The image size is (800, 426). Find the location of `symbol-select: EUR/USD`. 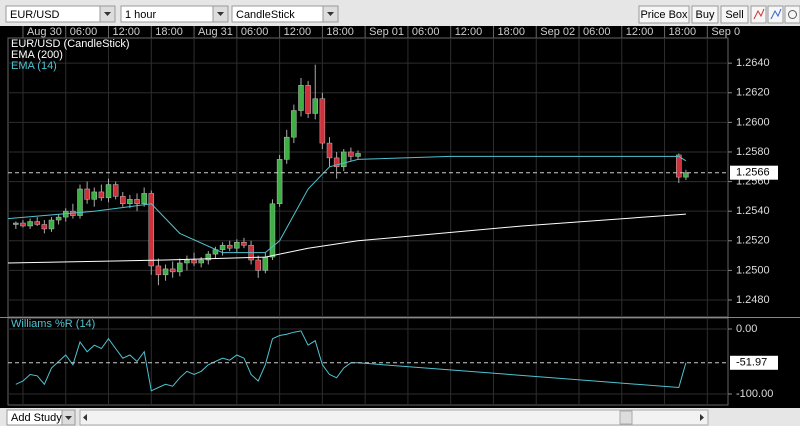

symbol-select: EUR/USD is located at coordinates (60, 14).